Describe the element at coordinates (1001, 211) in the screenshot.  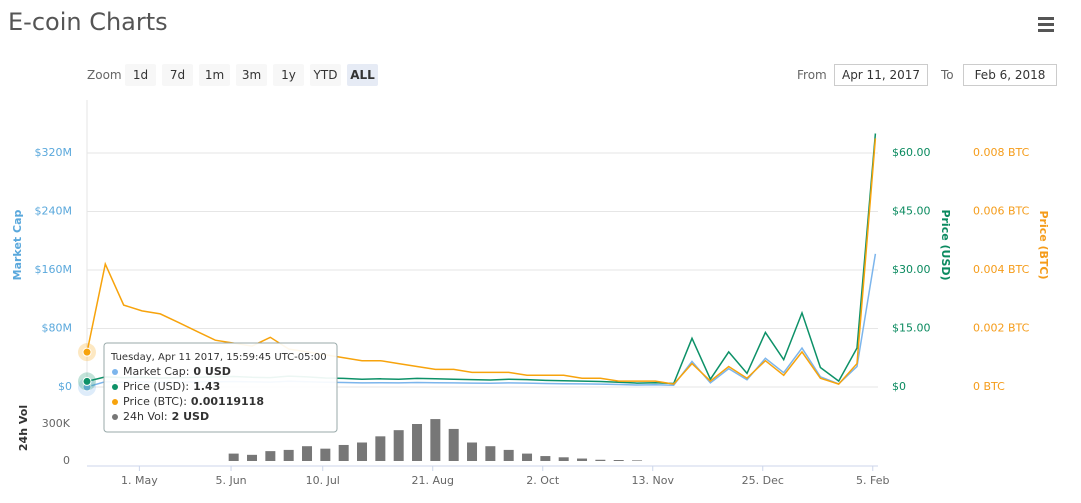
I see `y-tick-label: 0.006 BTC` at that location.